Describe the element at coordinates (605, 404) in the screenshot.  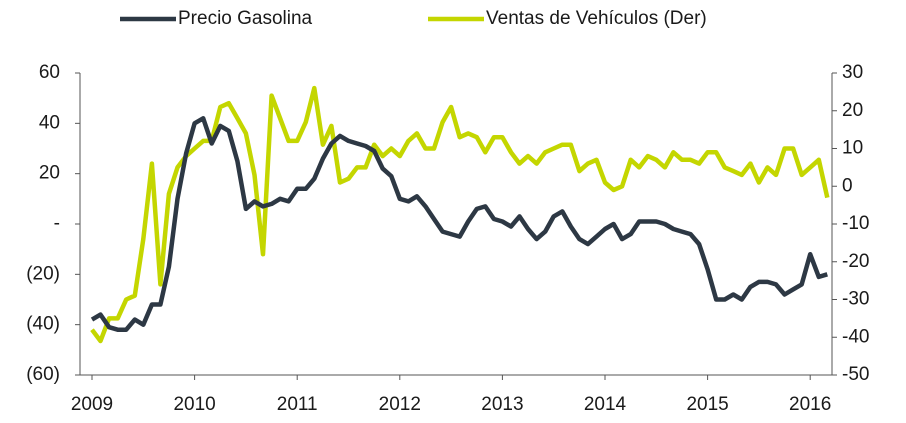
I see `x-tick-label: 2014` at that location.